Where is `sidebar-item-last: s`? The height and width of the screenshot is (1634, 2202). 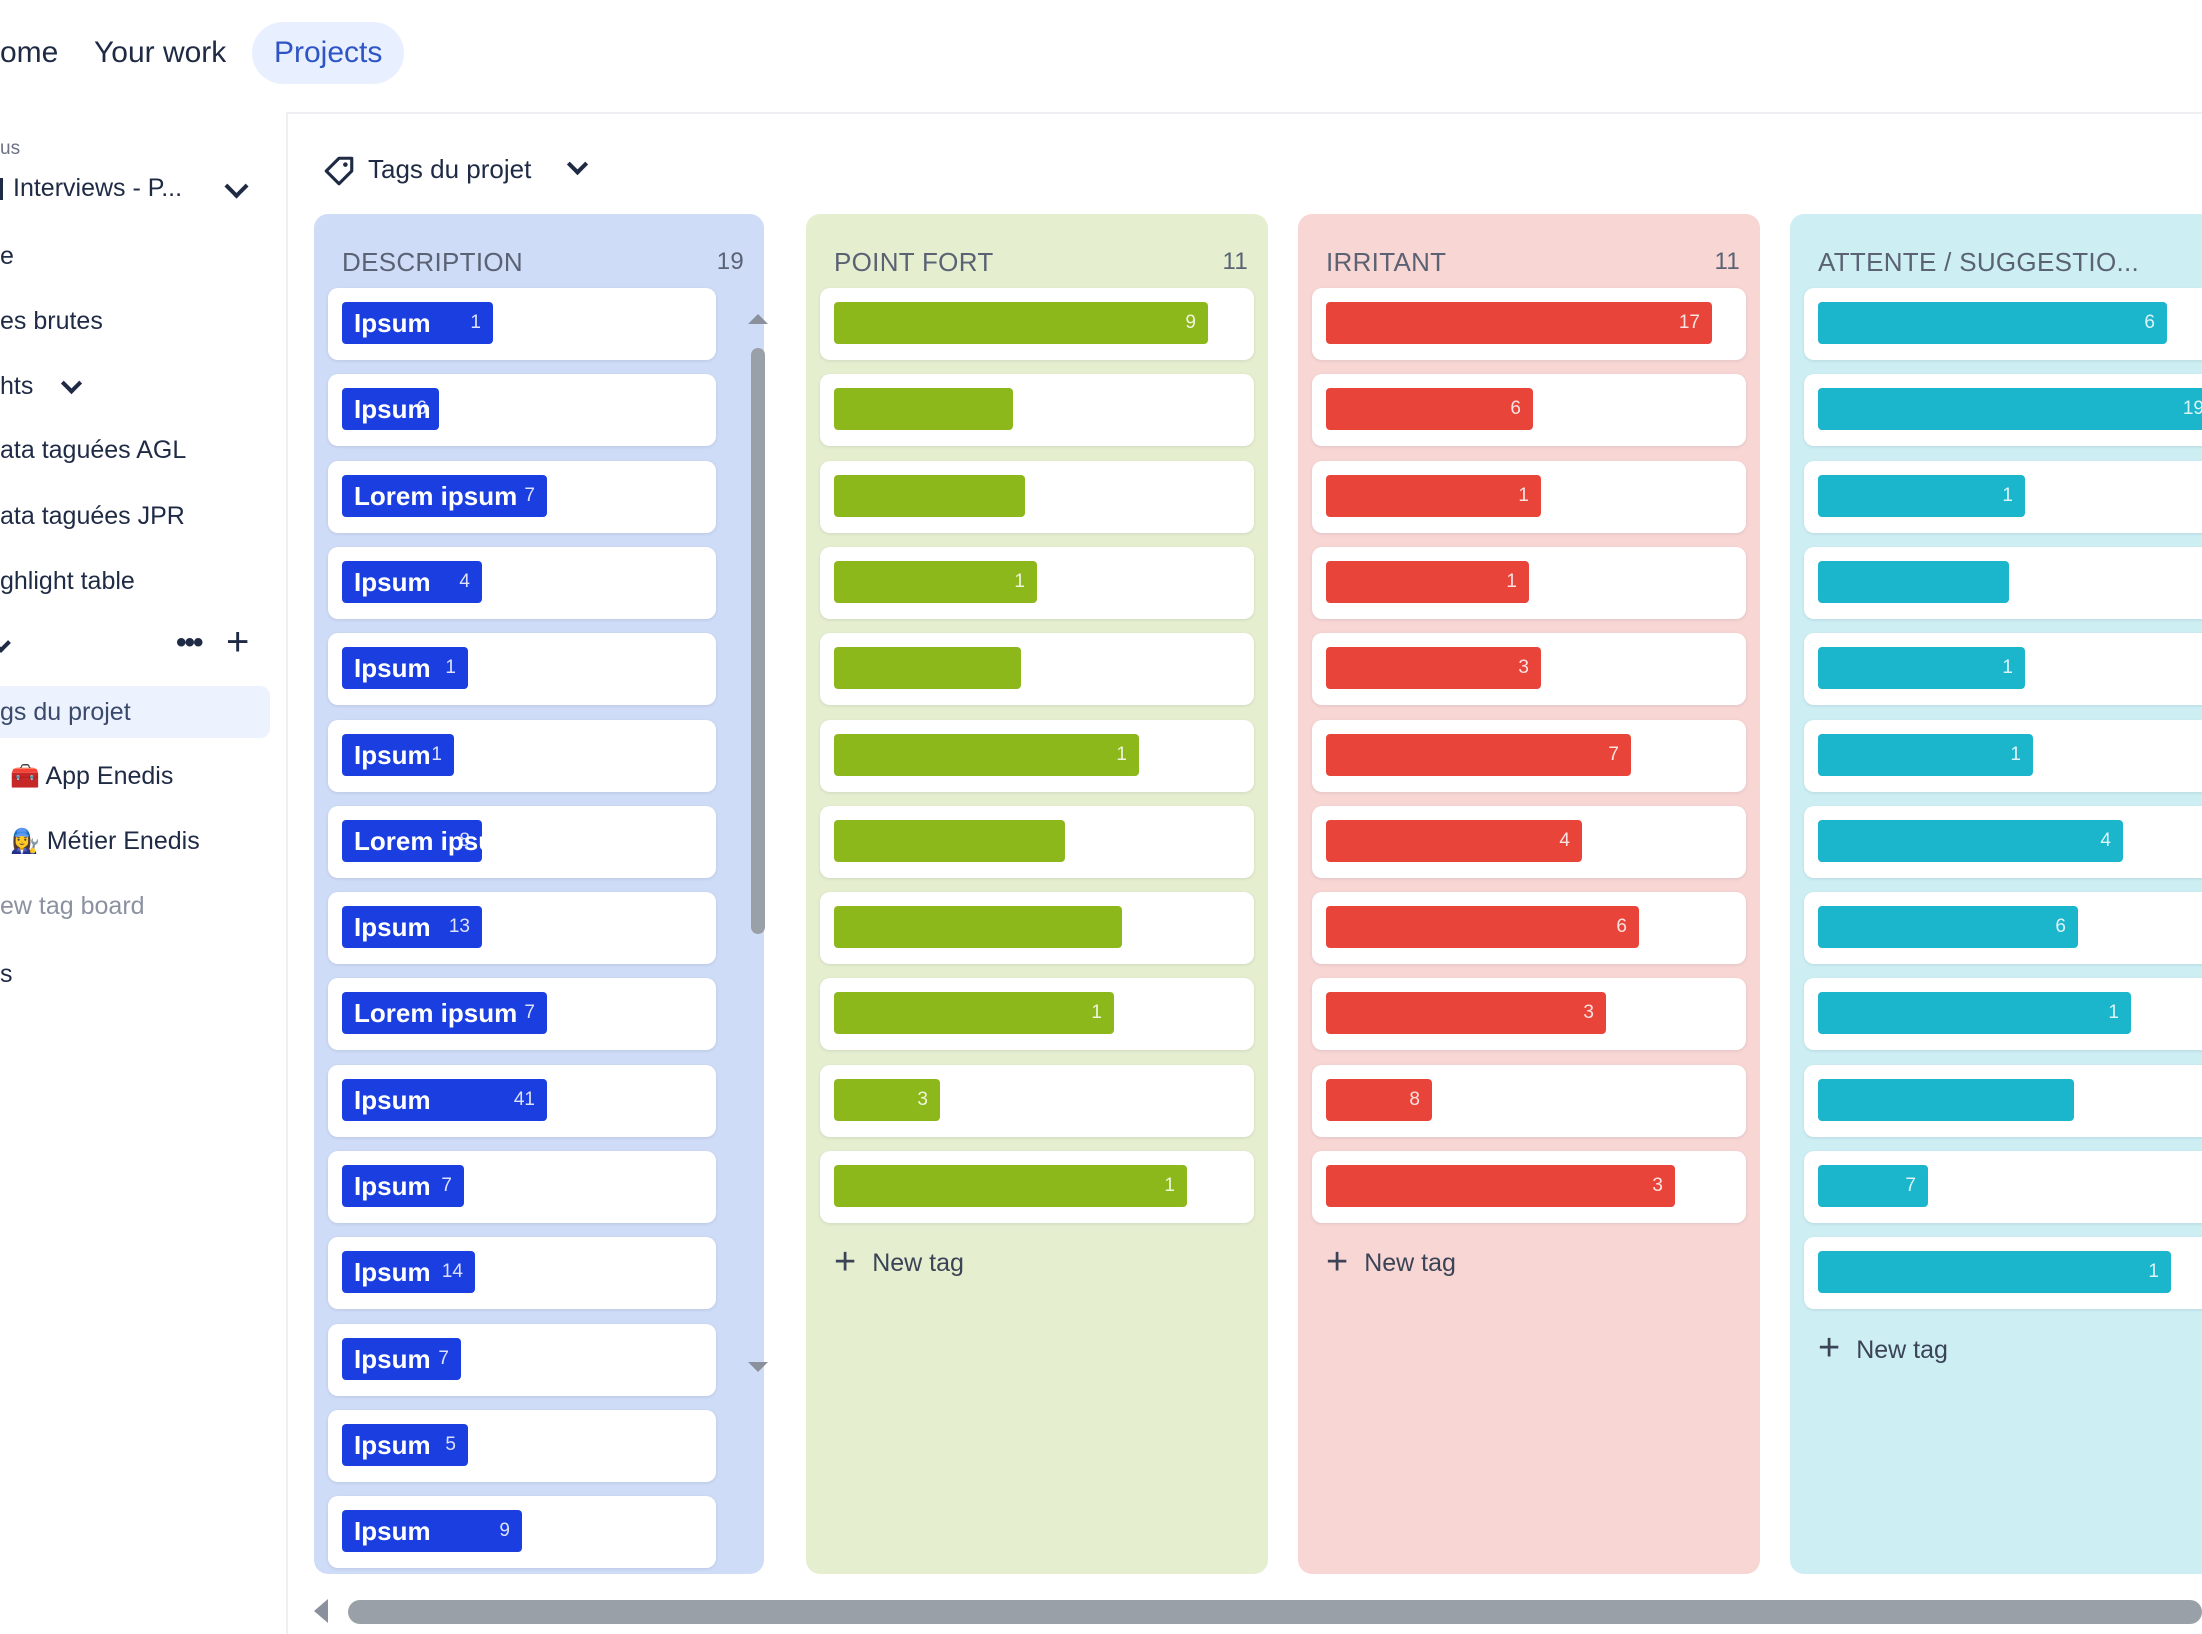 sidebar-item-last: s is located at coordinates (6, 974).